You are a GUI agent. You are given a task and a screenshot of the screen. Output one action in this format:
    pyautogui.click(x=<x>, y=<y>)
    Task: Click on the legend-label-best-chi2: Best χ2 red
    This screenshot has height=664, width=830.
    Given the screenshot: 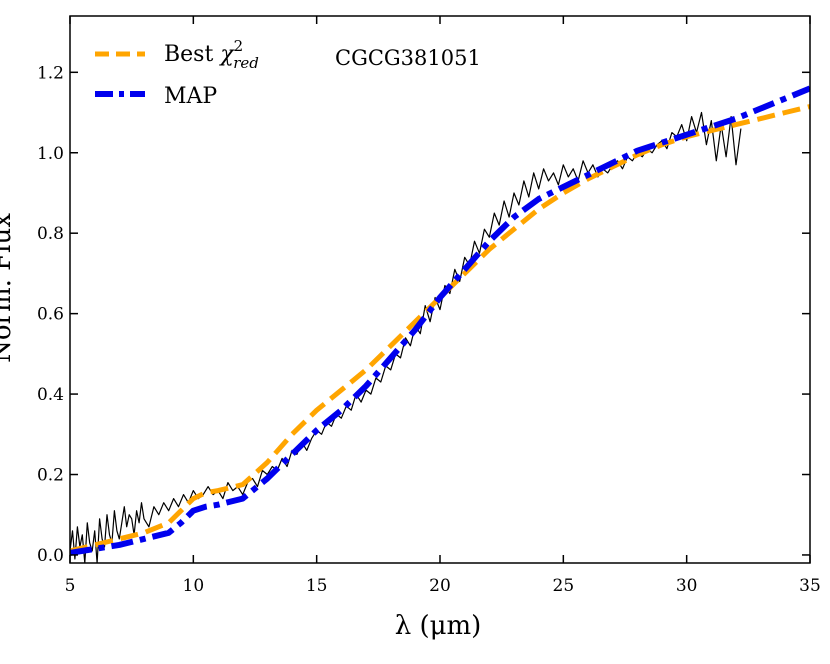 What is the action you would take?
    pyautogui.click(x=211, y=54)
    